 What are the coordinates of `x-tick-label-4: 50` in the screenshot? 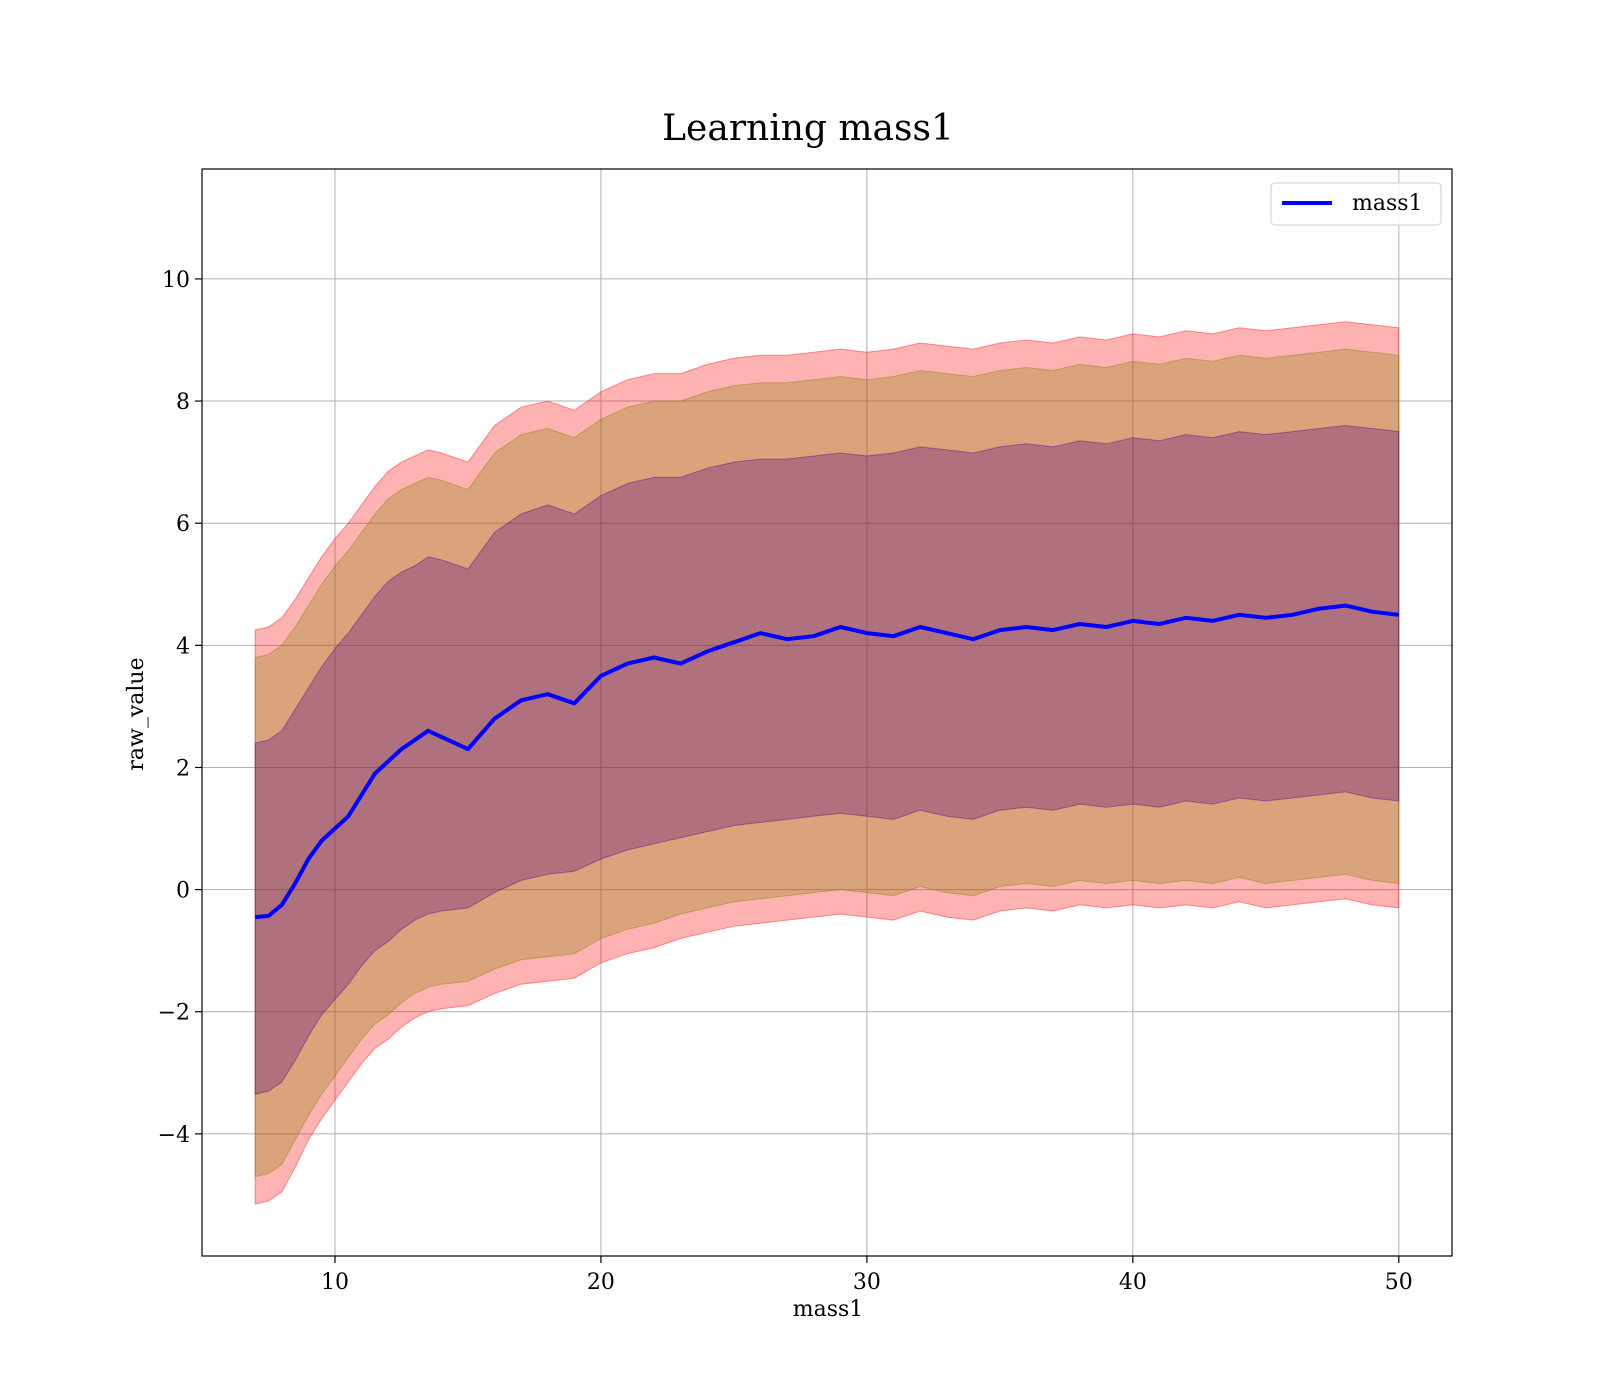 It's located at (1399, 1282).